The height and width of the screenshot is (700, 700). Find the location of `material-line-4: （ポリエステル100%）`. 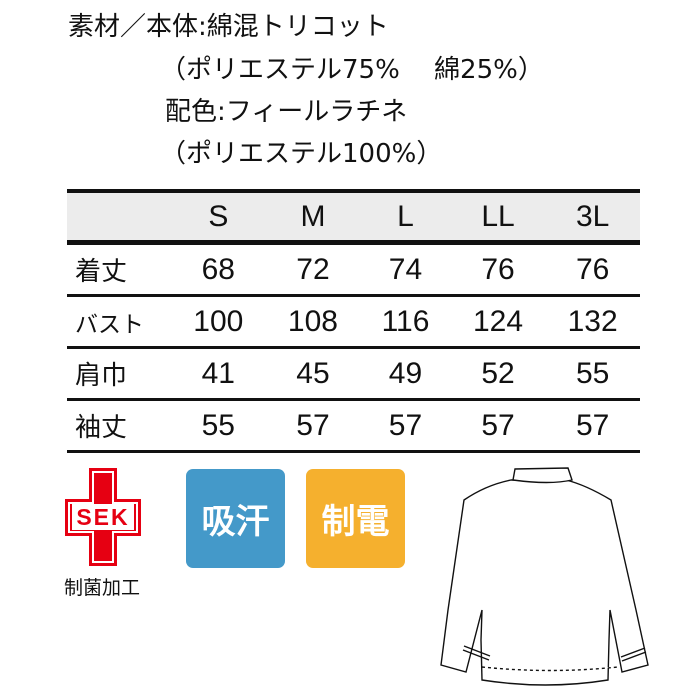

material-line-4: （ポリエステル100%） is located at coordinates (301, 154).